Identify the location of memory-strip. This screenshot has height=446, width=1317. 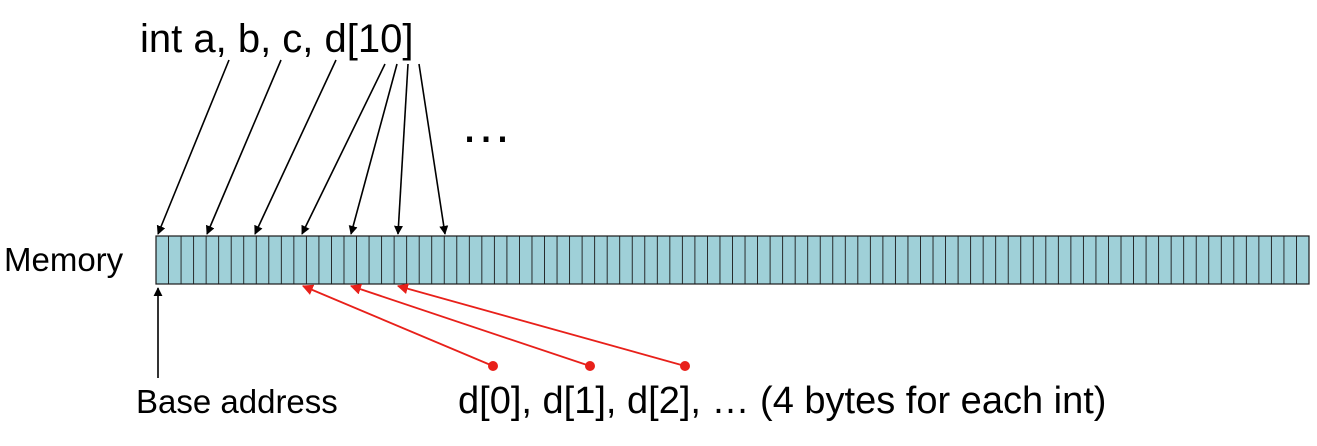
(732, 260).